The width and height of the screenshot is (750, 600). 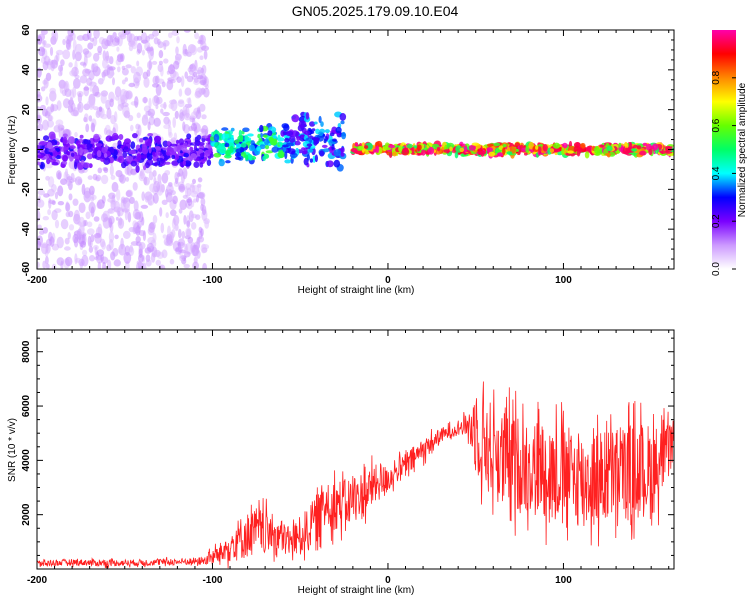 What do you see at coordinates (716, 125) in the screenshot?
I see `colorbar-tick-label: 0.6` at bounding box center [716, 125].